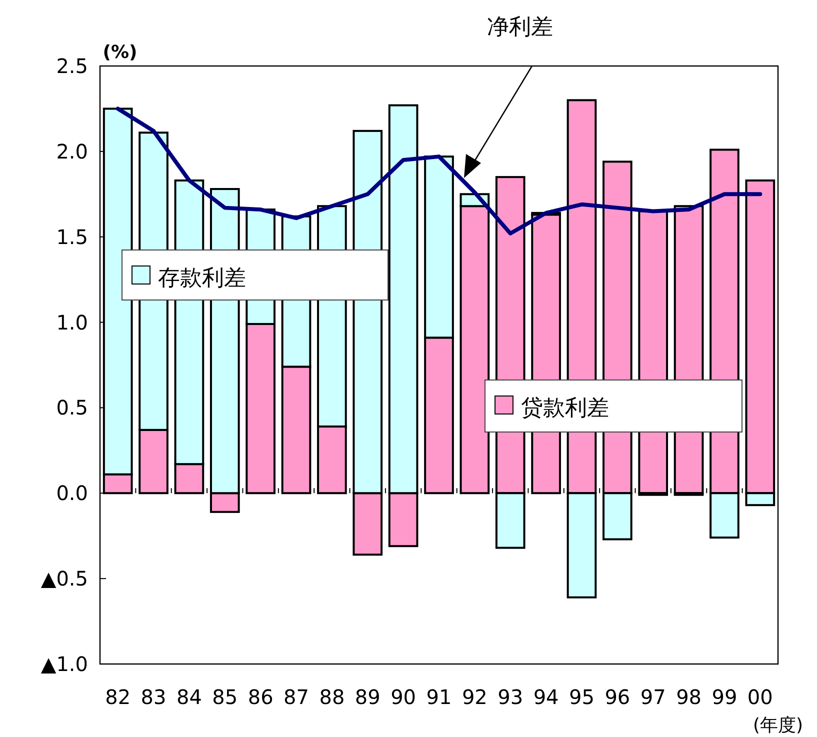 The width and height of the screenshot is (817, 737). I want to click on y-axis-title: (%), so click(120, 52).